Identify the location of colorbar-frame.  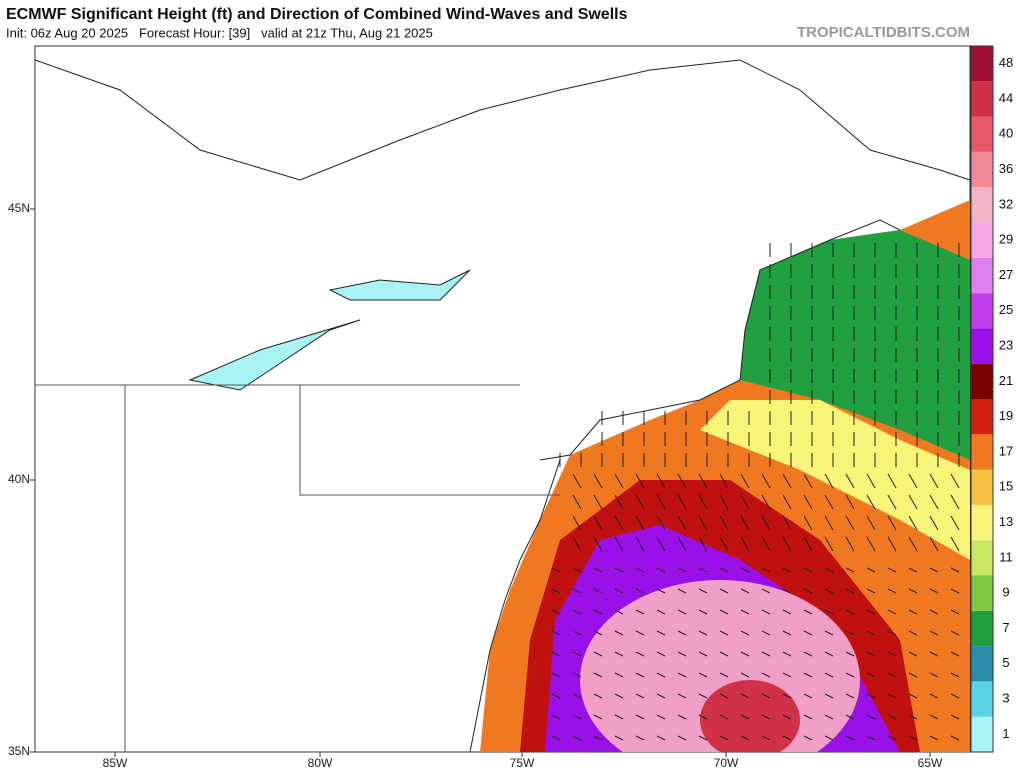
(982, 399).